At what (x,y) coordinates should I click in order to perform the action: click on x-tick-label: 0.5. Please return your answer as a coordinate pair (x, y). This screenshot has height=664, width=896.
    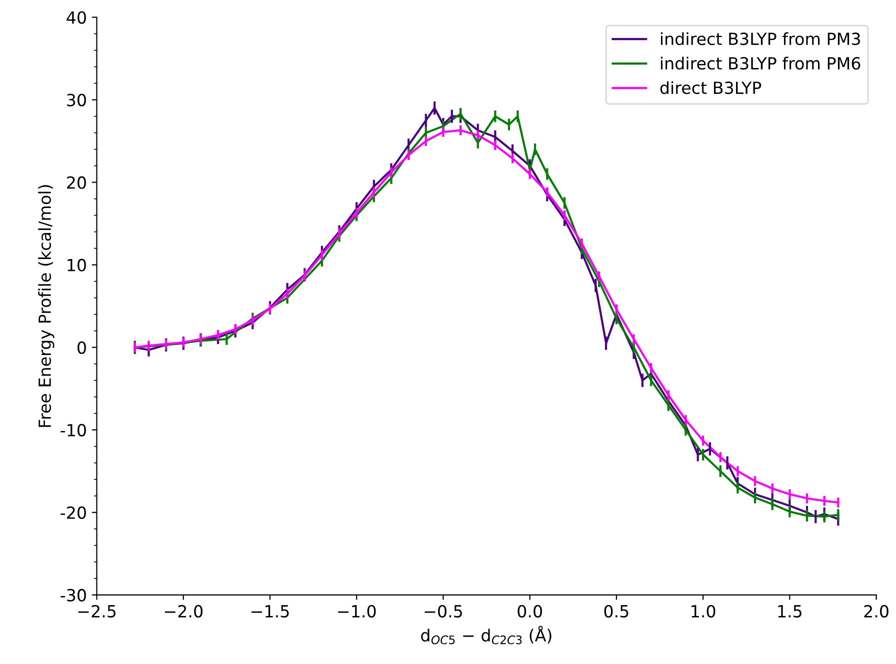
    Looking at the image, I should click on (616, 611).